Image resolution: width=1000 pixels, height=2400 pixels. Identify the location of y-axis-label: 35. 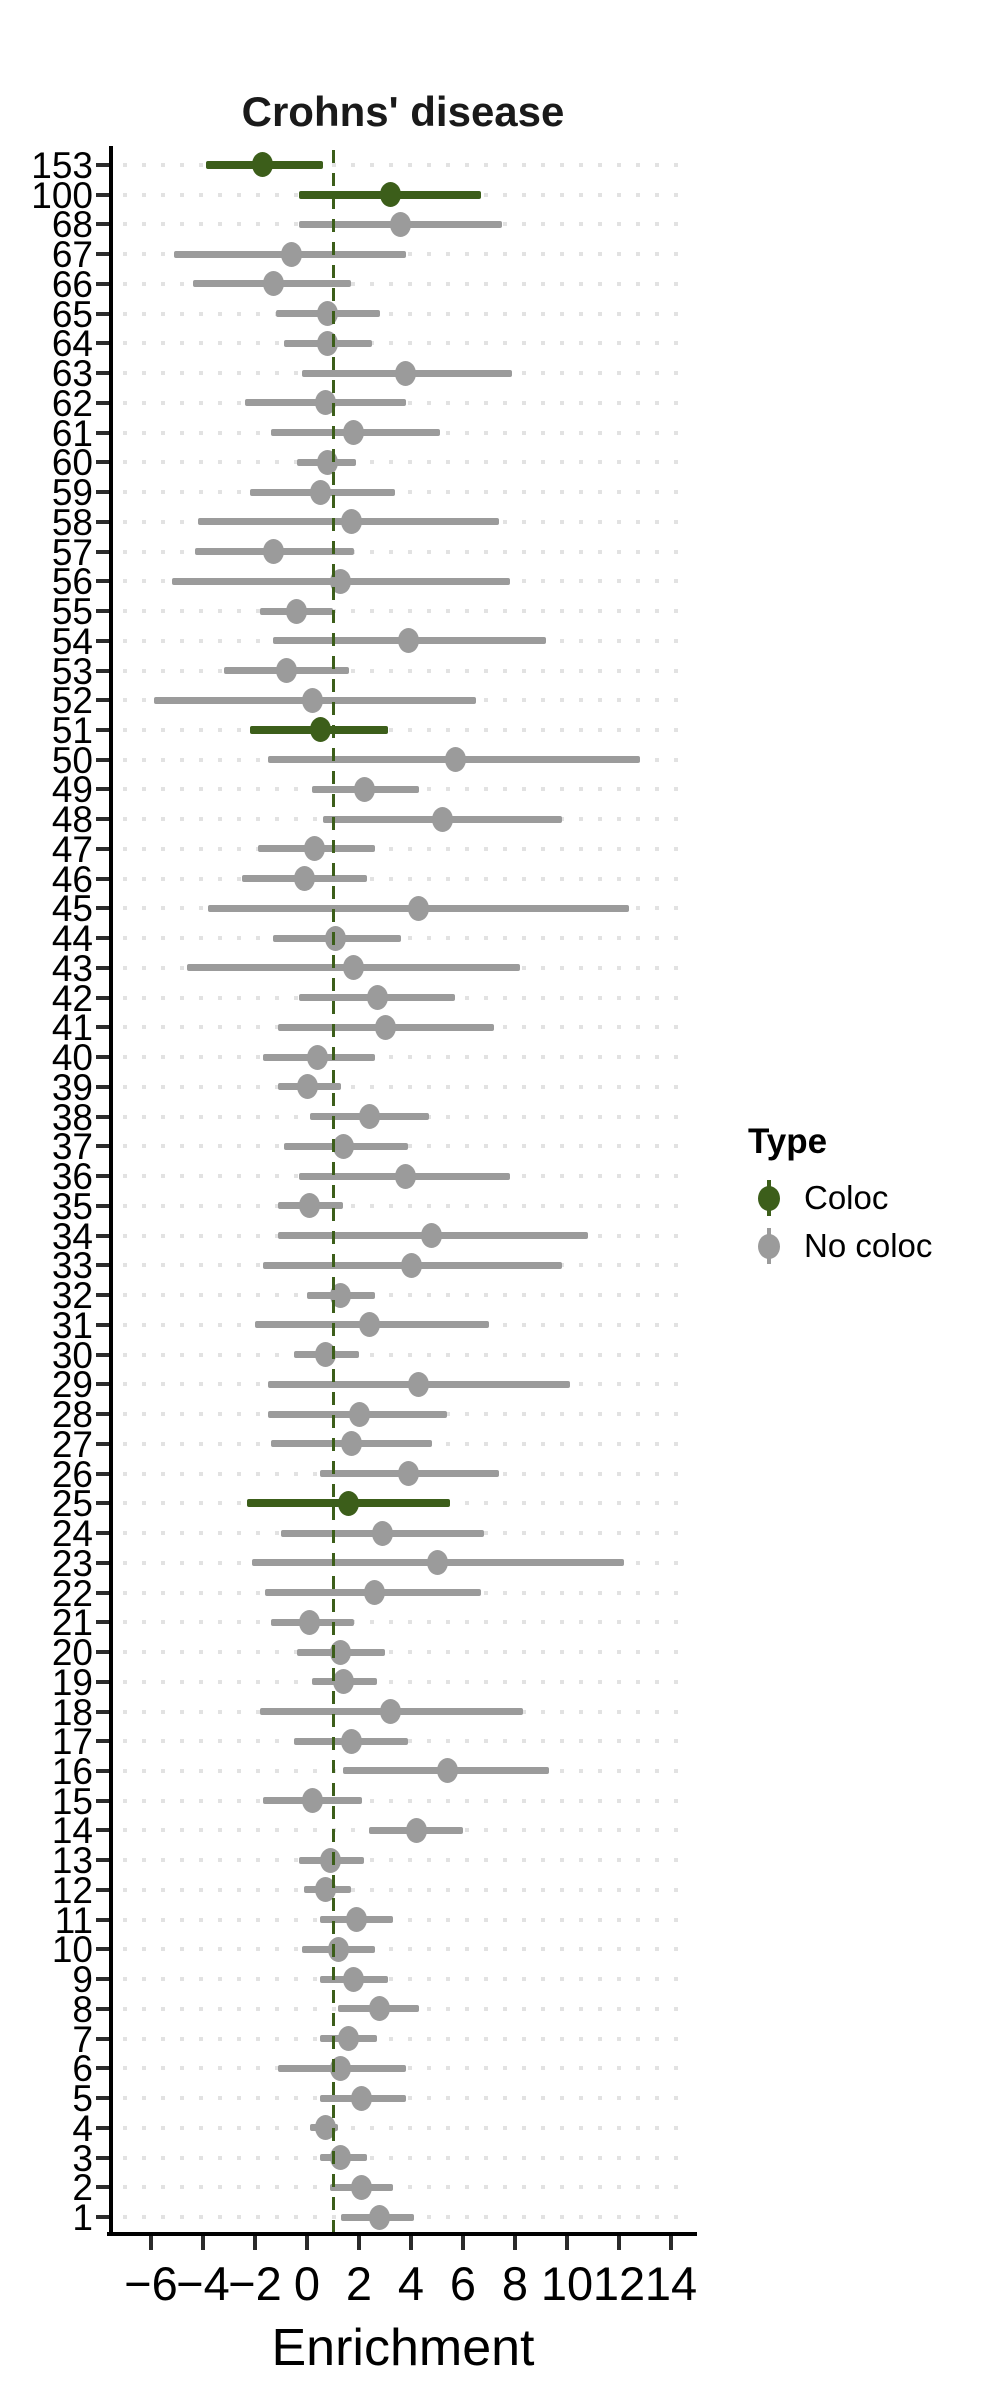
(72, 1206).